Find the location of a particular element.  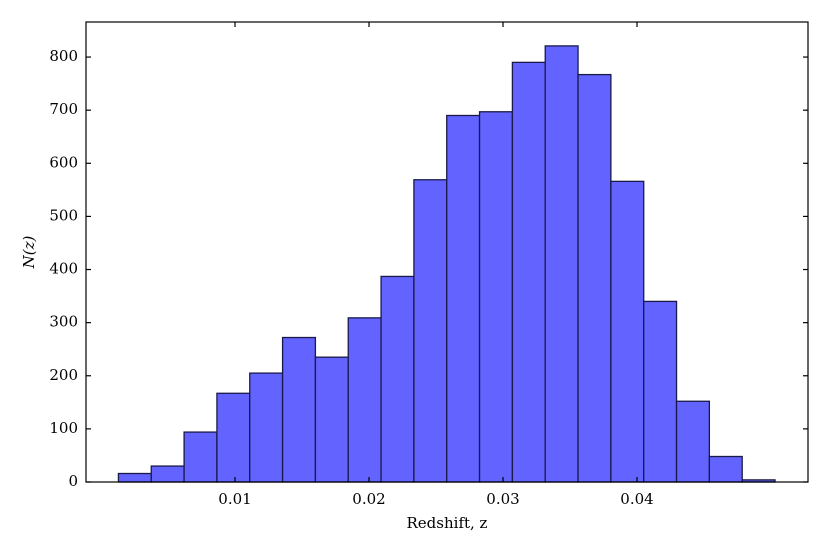

x-tick-label: 0.04 is located at coordinates (636, 499).